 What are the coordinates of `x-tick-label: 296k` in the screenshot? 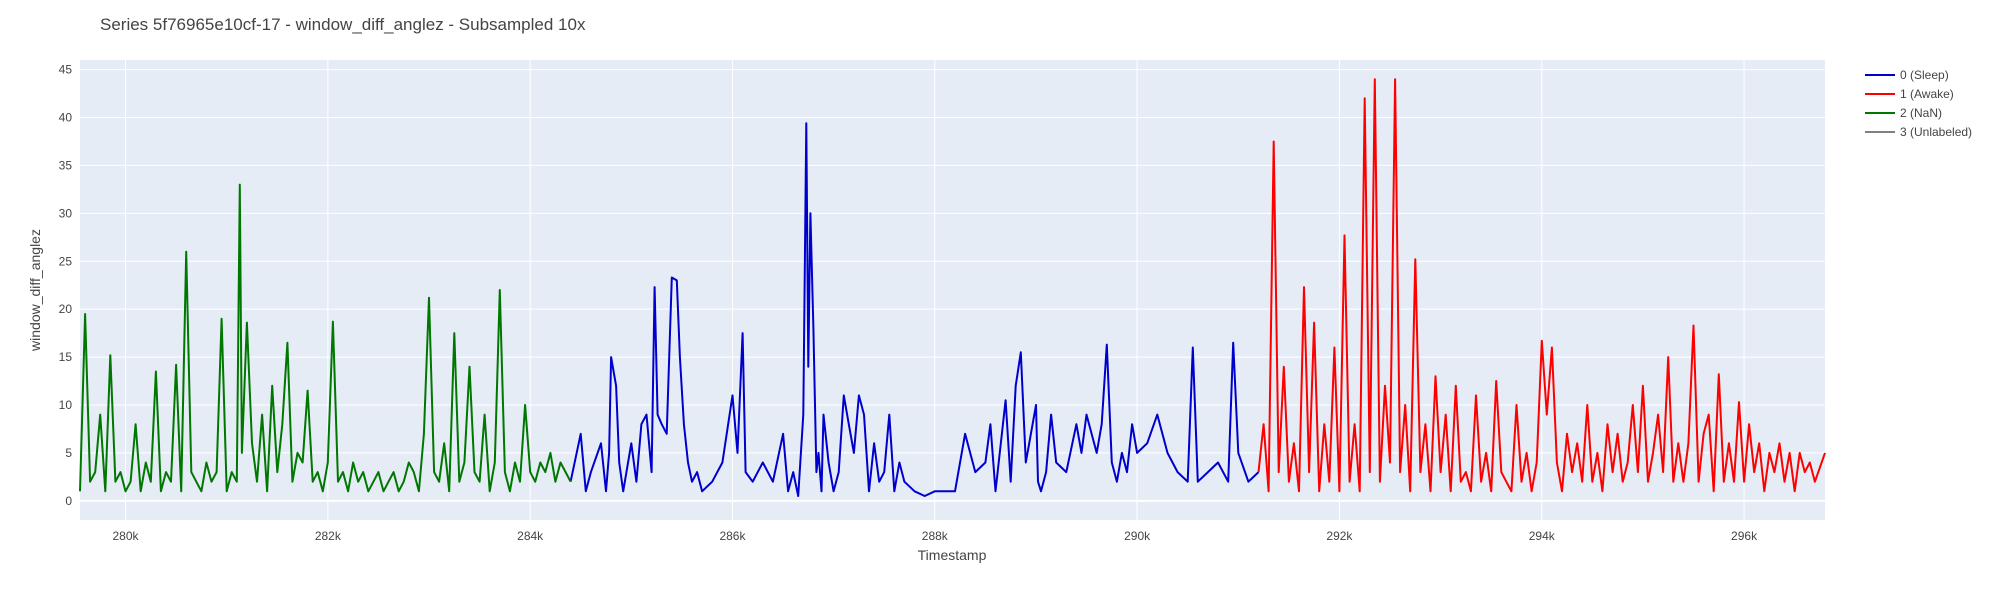 It's located at (1744, 536).